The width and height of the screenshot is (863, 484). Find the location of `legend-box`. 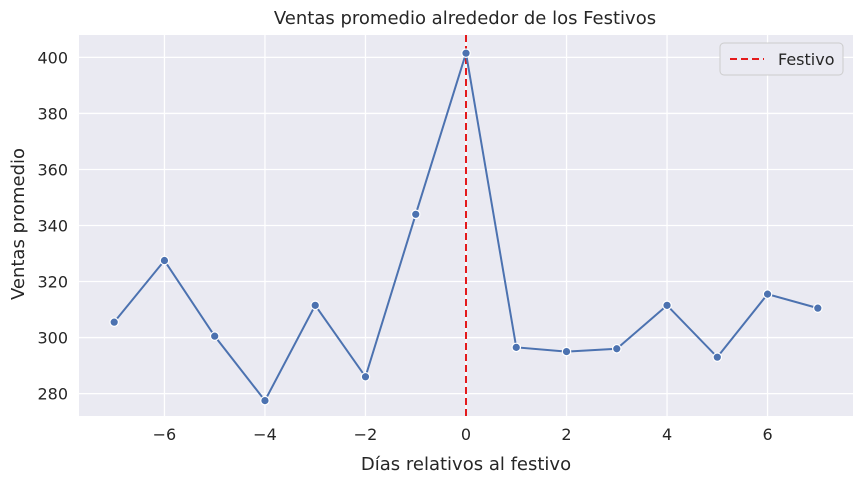

legend-box is located at coordinates (781, 59).